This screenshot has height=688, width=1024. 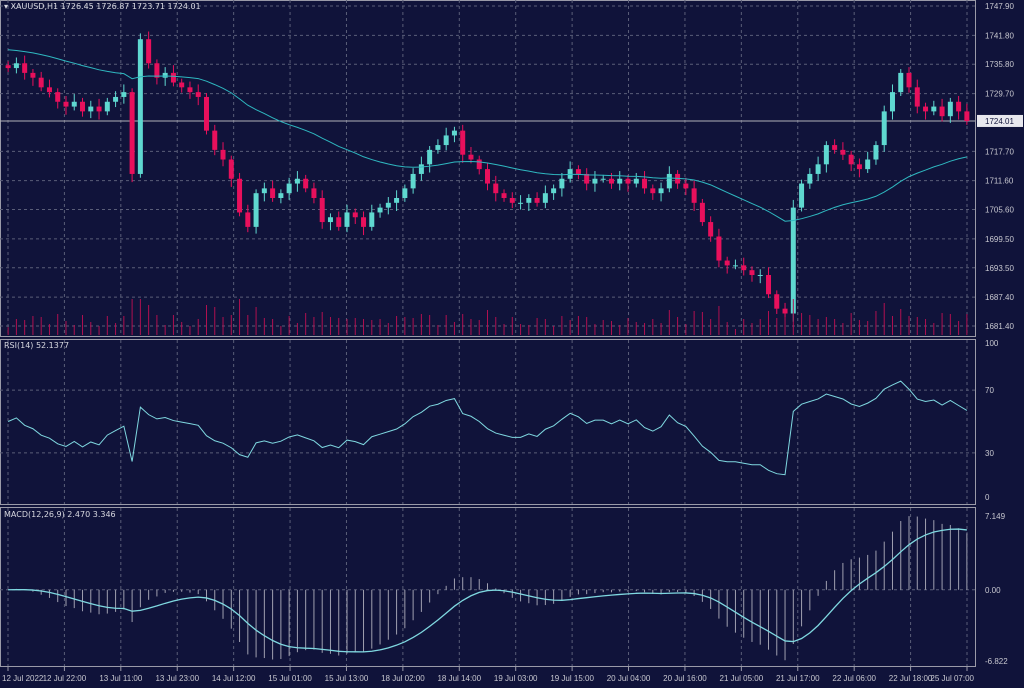 I want to click on y-tick-label: 1717.70, so click(x=999, y=151).